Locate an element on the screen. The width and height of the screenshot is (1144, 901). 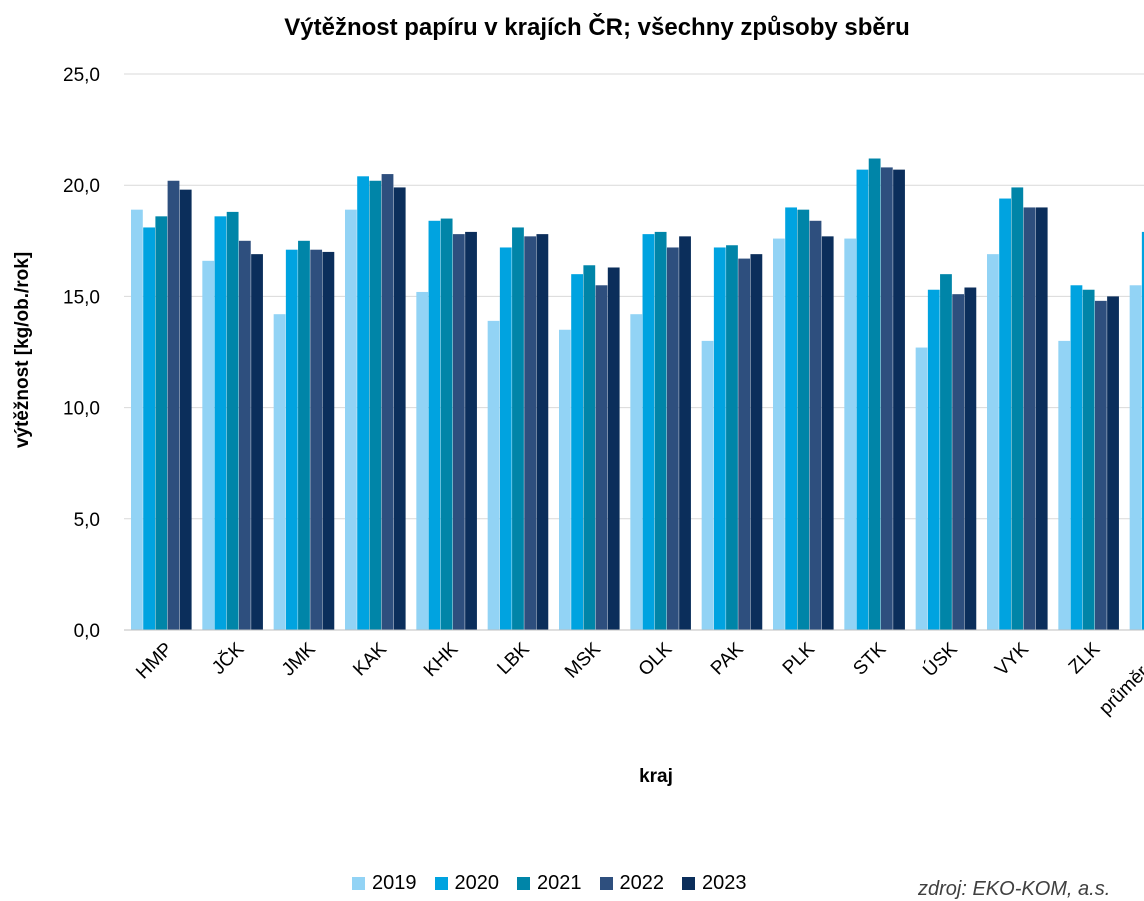
x-tick-label: KAK is located at coordinates (370, 659).